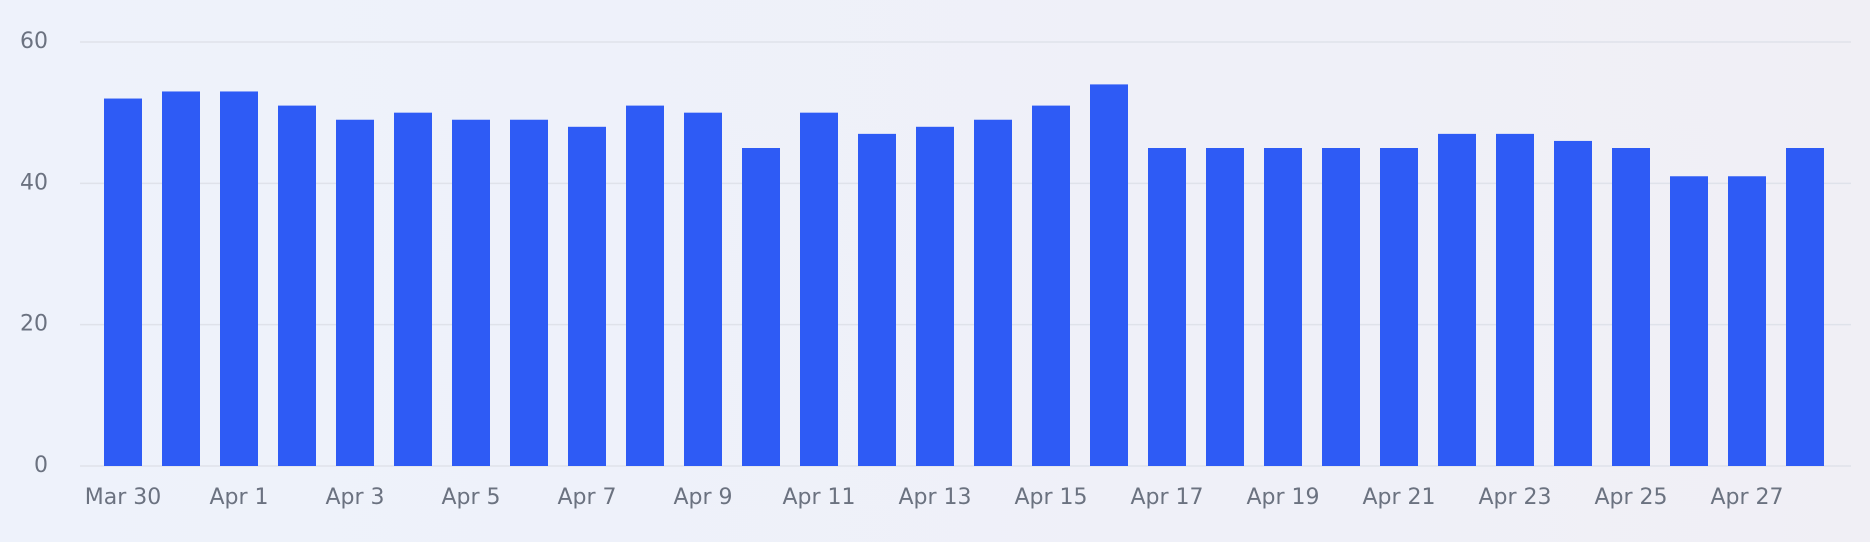 The width and height of the screenshot is (1870, 542). What do you see at coordinates (34, 182) in the screenshot?
I see `y-tick-label: 40` at bounding box center [34, 182].